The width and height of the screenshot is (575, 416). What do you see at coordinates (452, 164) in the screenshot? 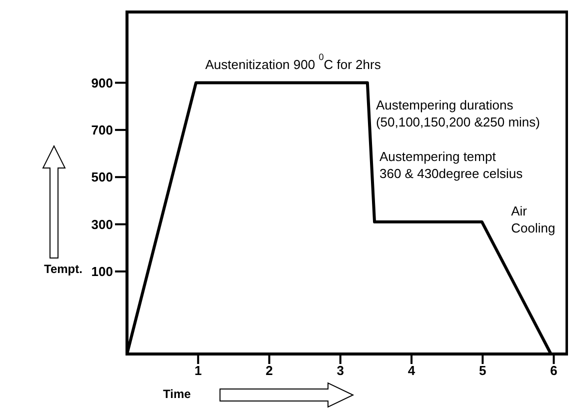
I see `annotation: Austempering tempt 360 & 430degree celsius` at bounding box center [452, 164].